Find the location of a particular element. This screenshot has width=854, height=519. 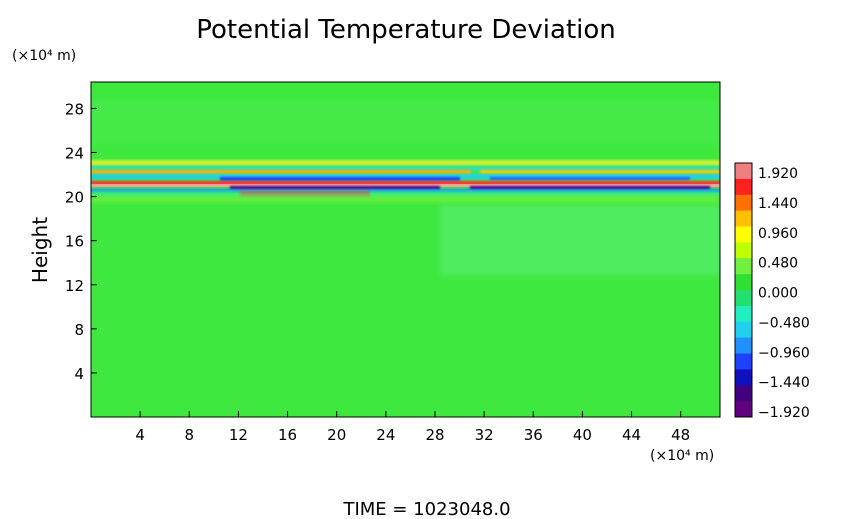

x-tick-label: 40 is located at coordinates (582, 435).